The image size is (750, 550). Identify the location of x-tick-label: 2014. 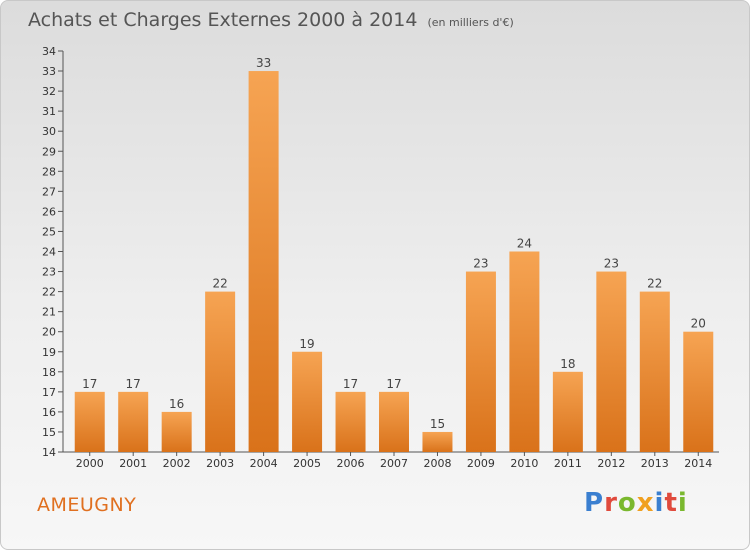
(698, 463).